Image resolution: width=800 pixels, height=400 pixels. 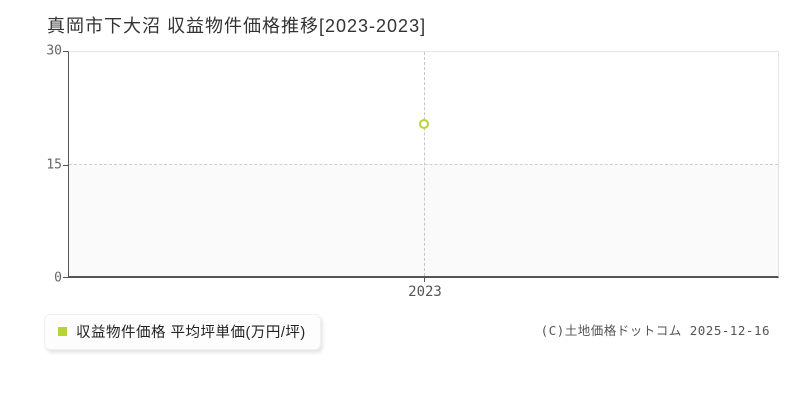 What do you see at coordinates (237, 26) in the screenshot?
I see `chart-title: 真岡市下大沼 収益物件価格推移[2023-2023]` at bounding box center [237, 26].